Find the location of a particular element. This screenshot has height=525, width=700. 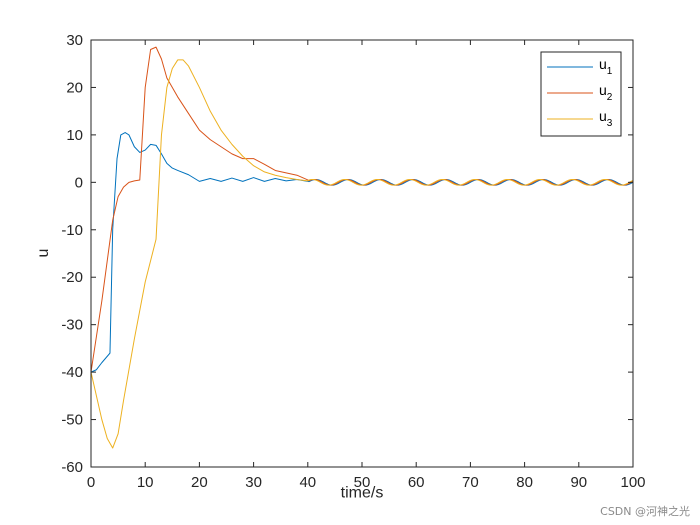

x-tick-label: 40 is located at coordinates (307, 482).